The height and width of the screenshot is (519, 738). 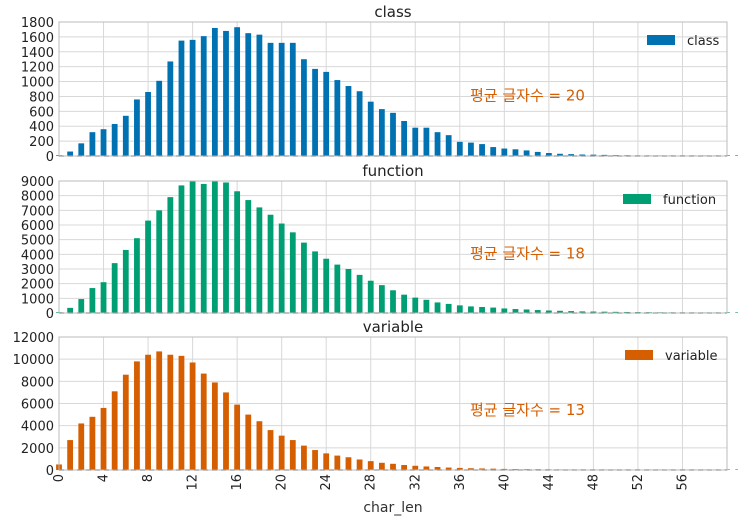 I want to click on legend: variable, so click(x=671, y=356).